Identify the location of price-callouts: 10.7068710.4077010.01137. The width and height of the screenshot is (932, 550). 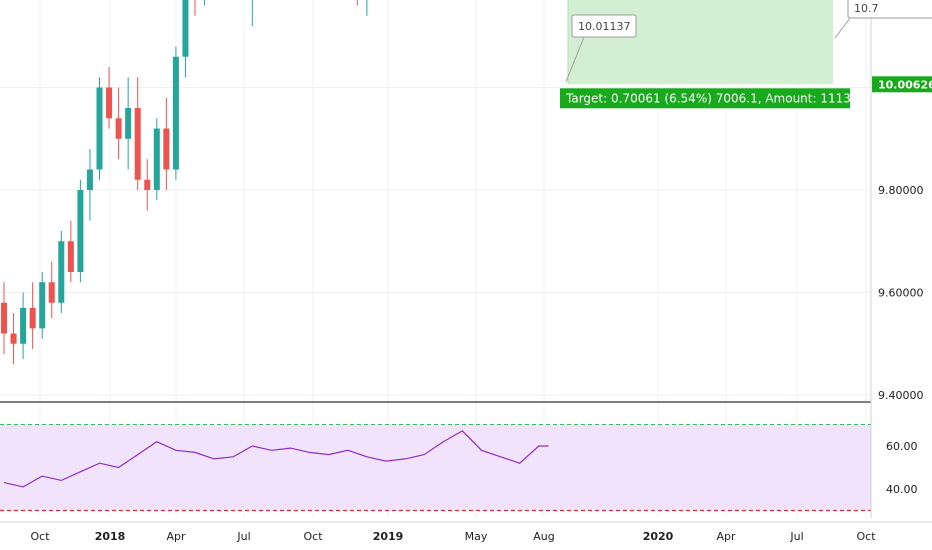
(601, 41).